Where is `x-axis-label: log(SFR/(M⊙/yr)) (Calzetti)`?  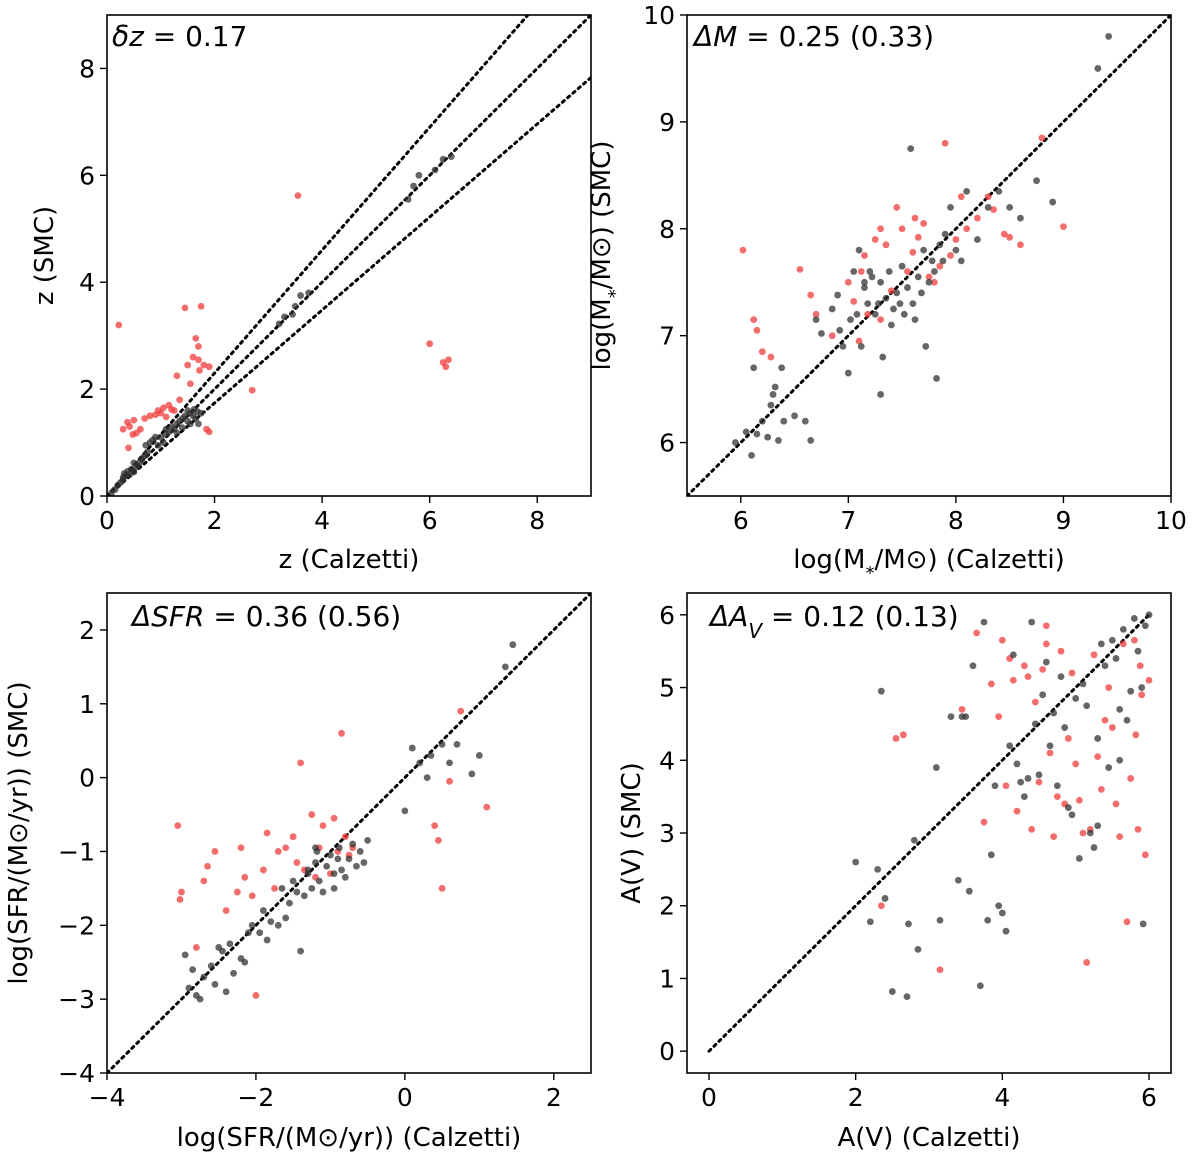 x-axis-label: log(SFR/(M⊙/yr)) (Calzetti) is located at coordinates (349, 1138).